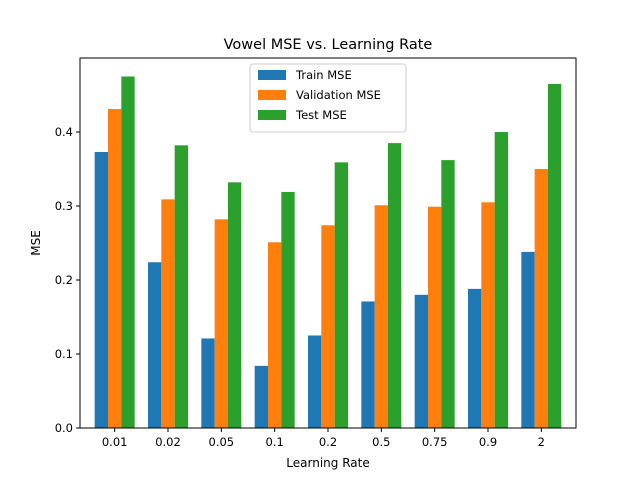 This screenshot has height=480, width=640. I want to click on x-axis-label: Learning Rate, so click(327, 463).